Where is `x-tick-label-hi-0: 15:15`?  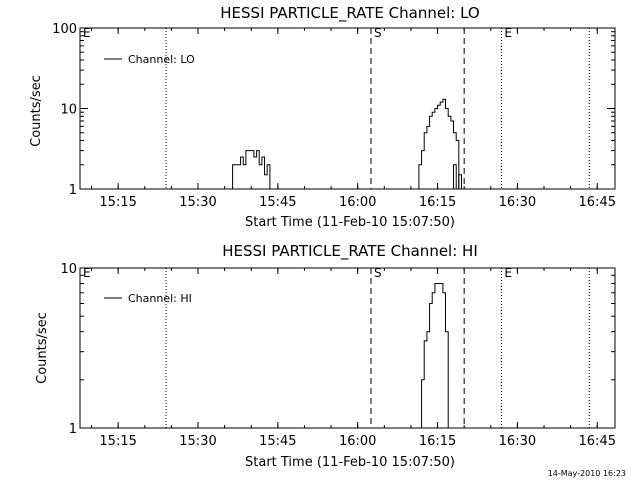
x-tick-label-hi-0: 15:15 is located at coordinates (117, 441).